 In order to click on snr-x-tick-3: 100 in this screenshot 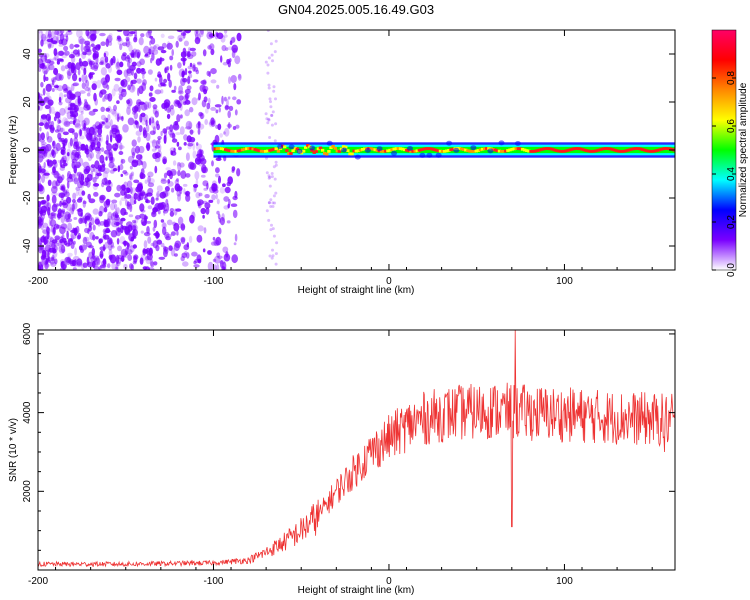, I will do `click(564, 581)`.